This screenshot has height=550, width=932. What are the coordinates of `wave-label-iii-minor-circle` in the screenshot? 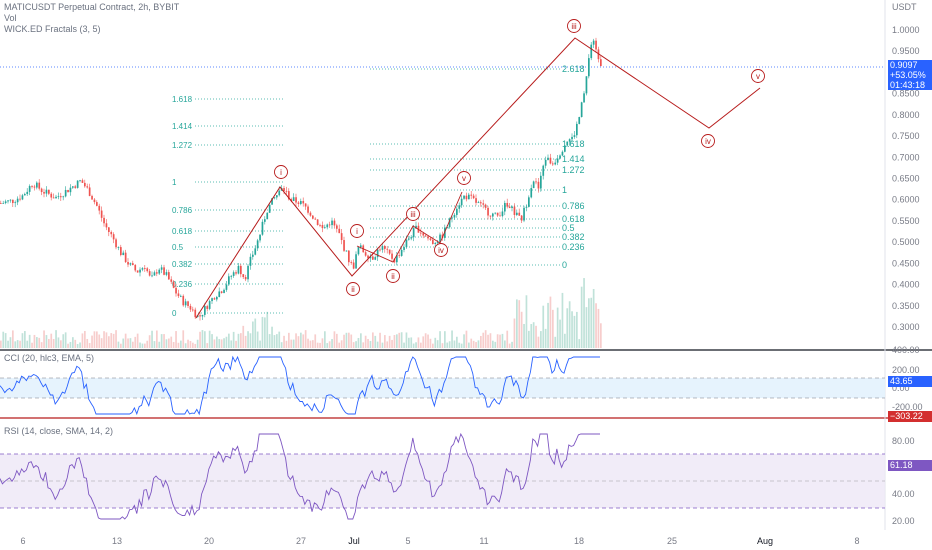 It's located at (413, 214).